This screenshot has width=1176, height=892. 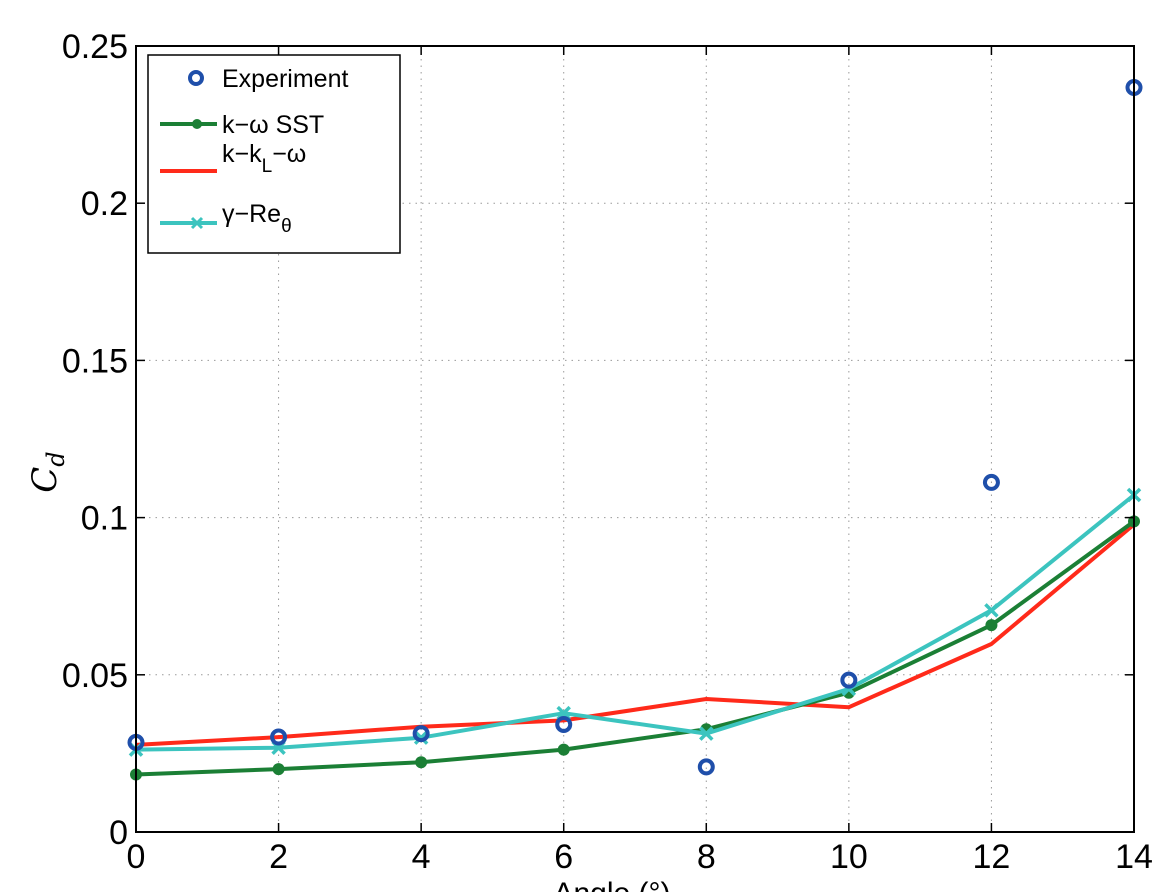 I want to click on legend-entry-sst: k−ω SST, so click(x=242, y=125).